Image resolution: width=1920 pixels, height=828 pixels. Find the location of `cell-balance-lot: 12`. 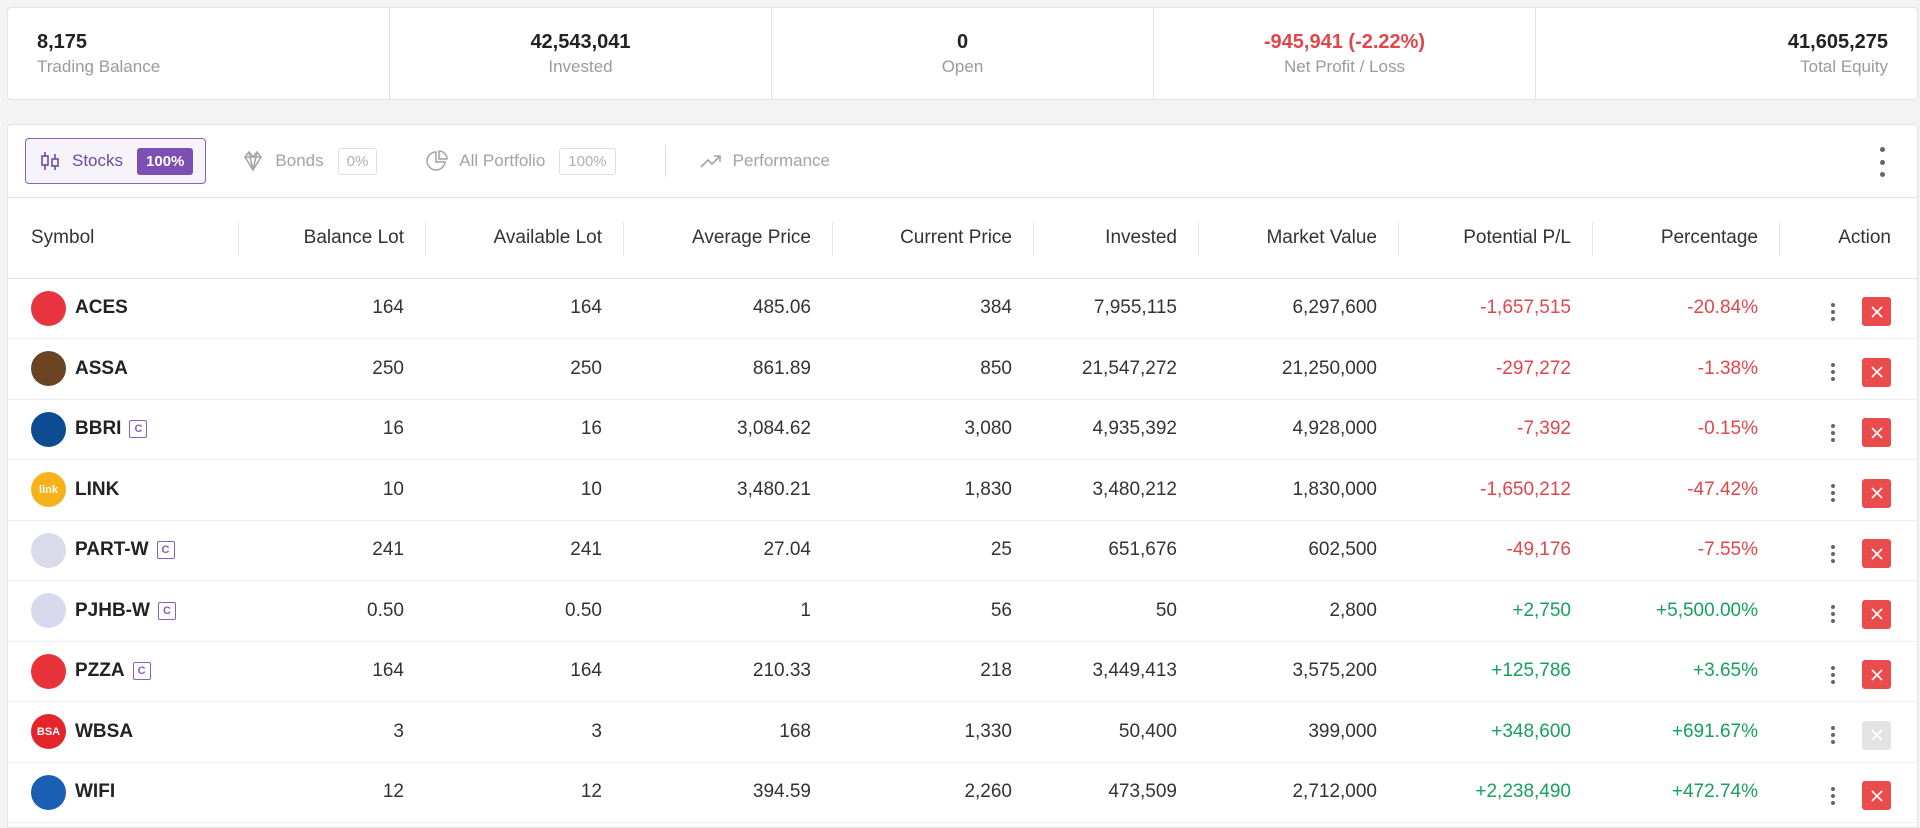

cell-balance-lot: 12 is located at coordinates (393, 792).